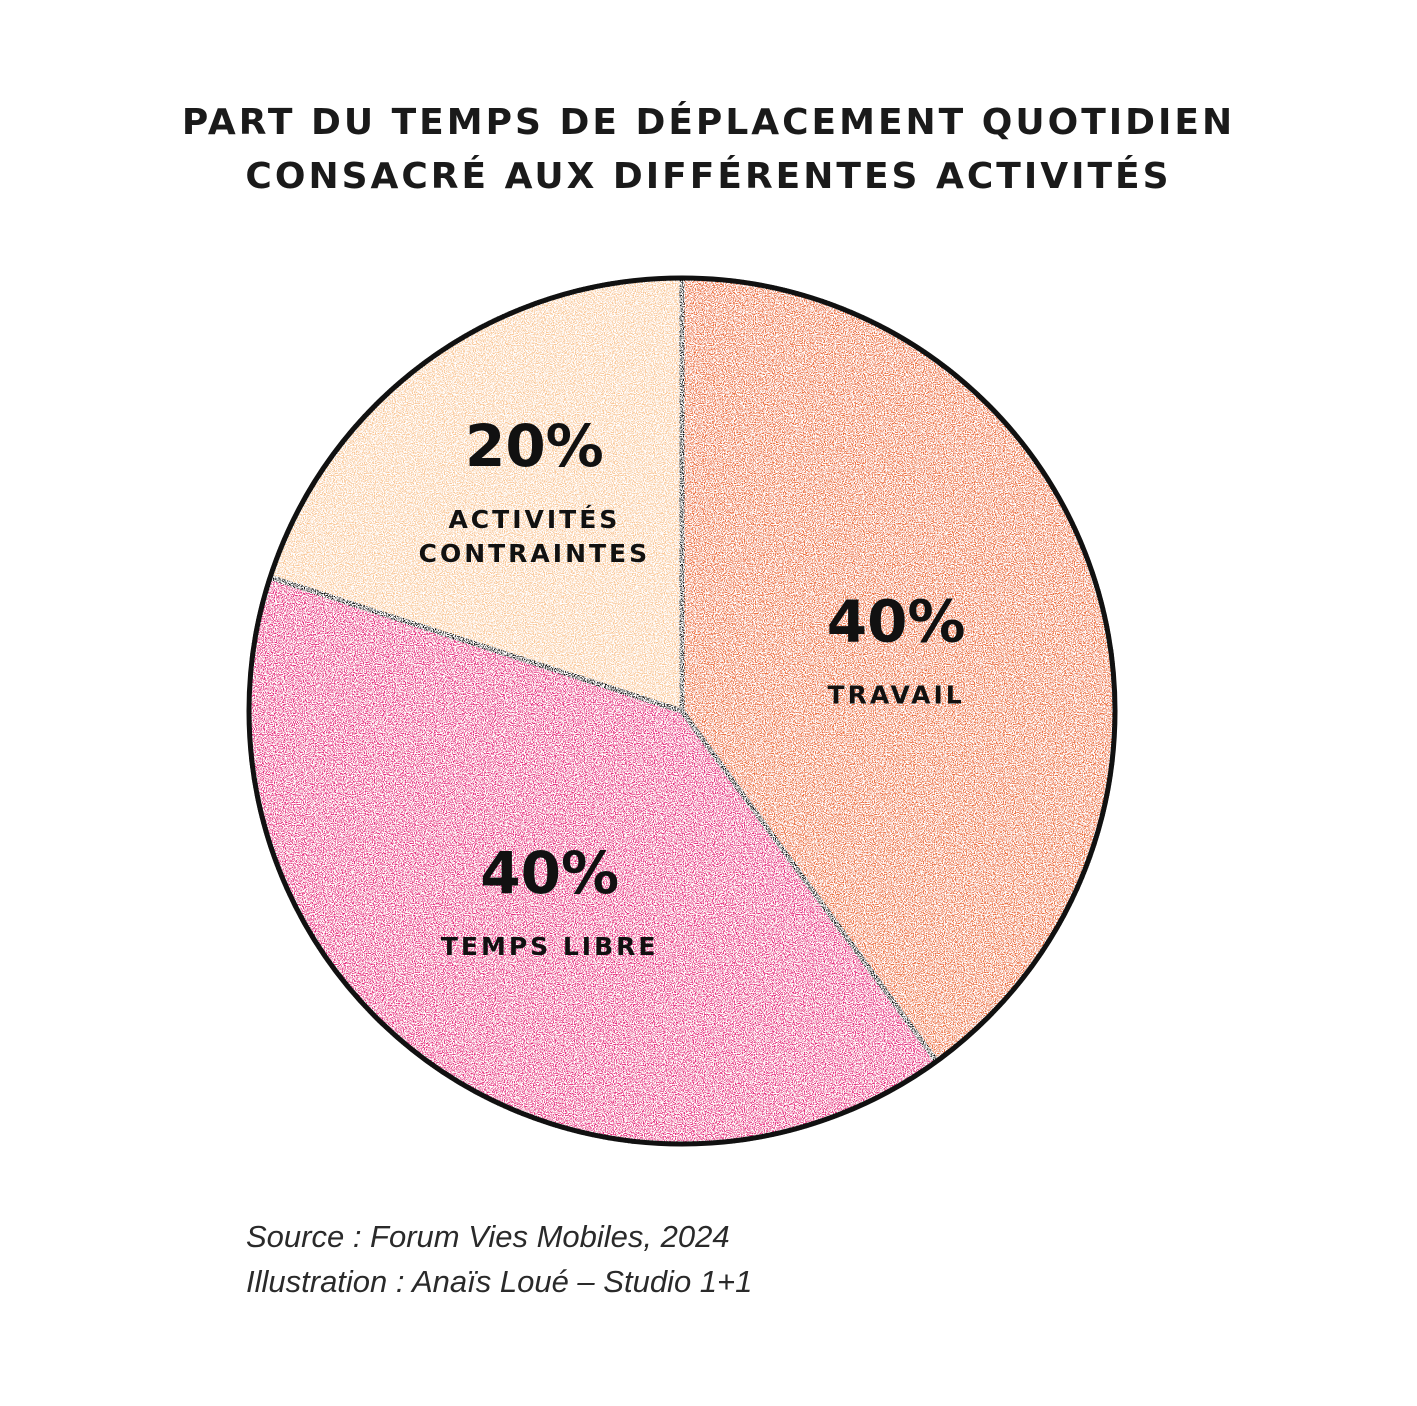  I want to click on slice-label-activites-contraintes-line-1: ACTIVITÉS, so click(534, 519).